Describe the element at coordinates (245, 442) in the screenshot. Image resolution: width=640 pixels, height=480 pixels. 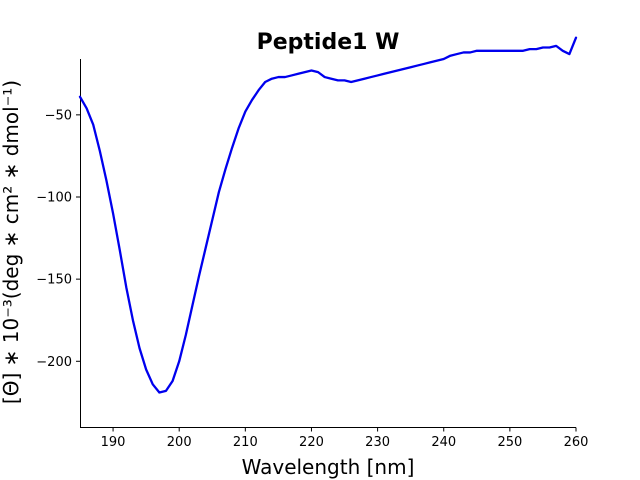
I see `x-tick-label: 210` at that location.